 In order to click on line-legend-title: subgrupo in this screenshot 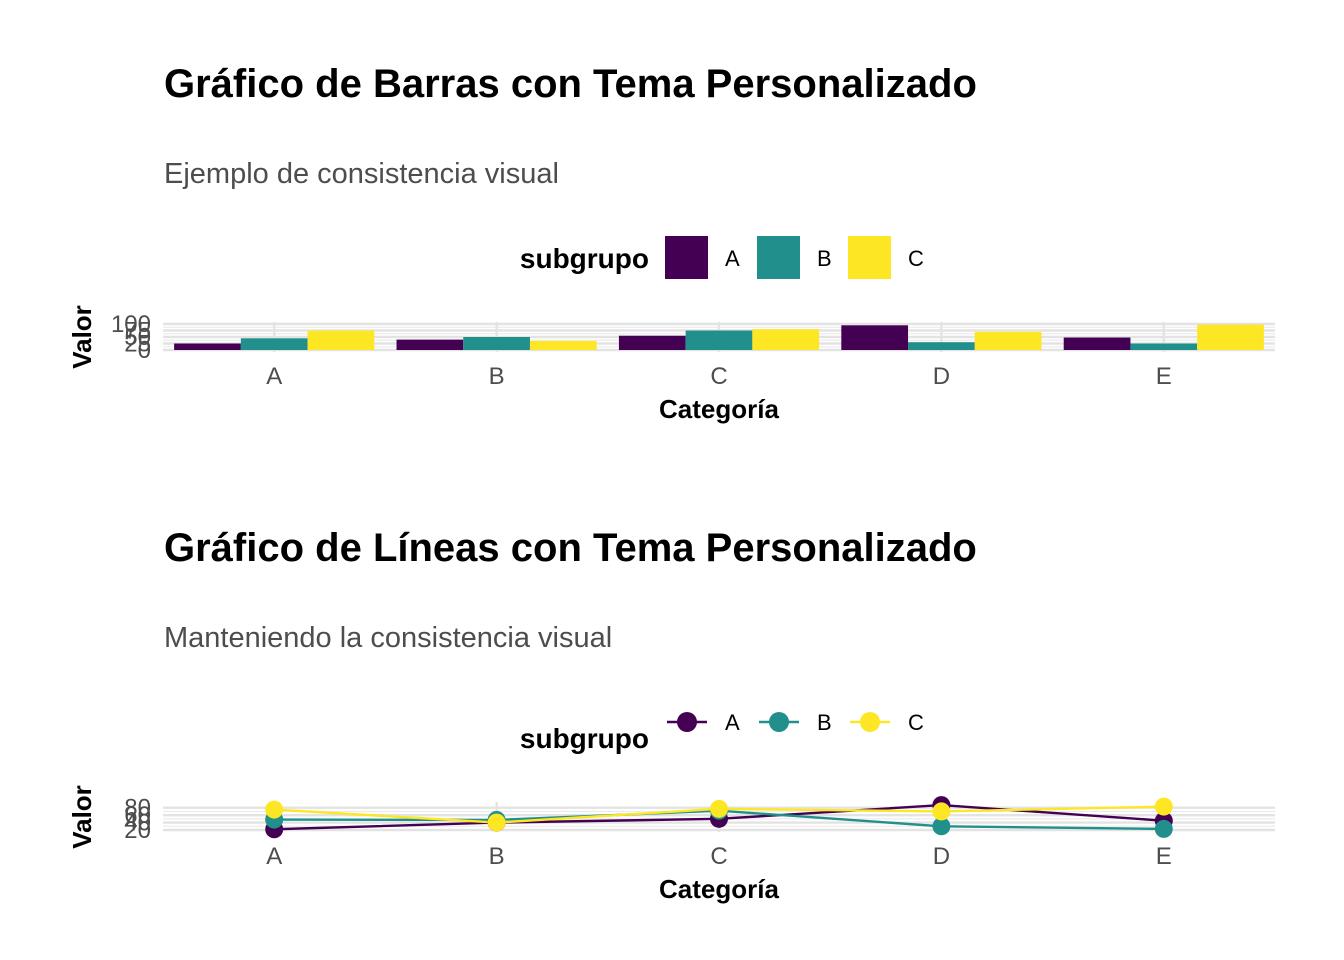, I will do `click(584, 738)`.